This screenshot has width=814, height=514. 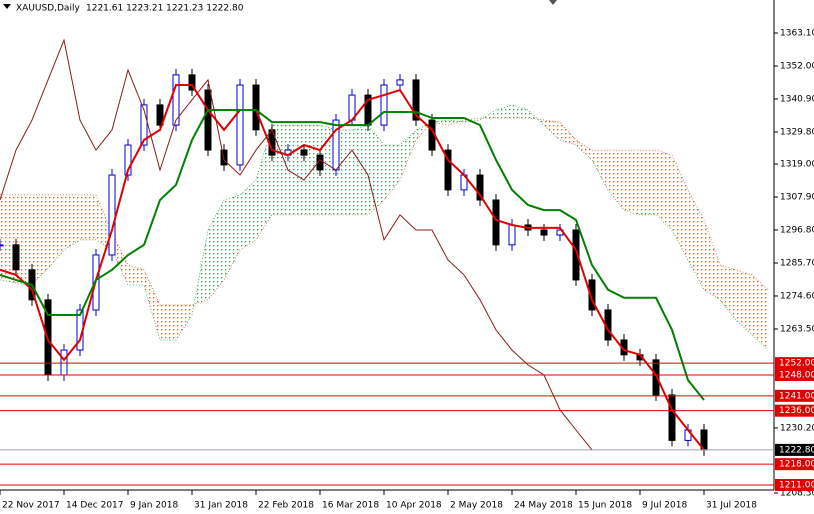 I want to click on y-tick-label: 1230.20, so click(x=797, y=428).